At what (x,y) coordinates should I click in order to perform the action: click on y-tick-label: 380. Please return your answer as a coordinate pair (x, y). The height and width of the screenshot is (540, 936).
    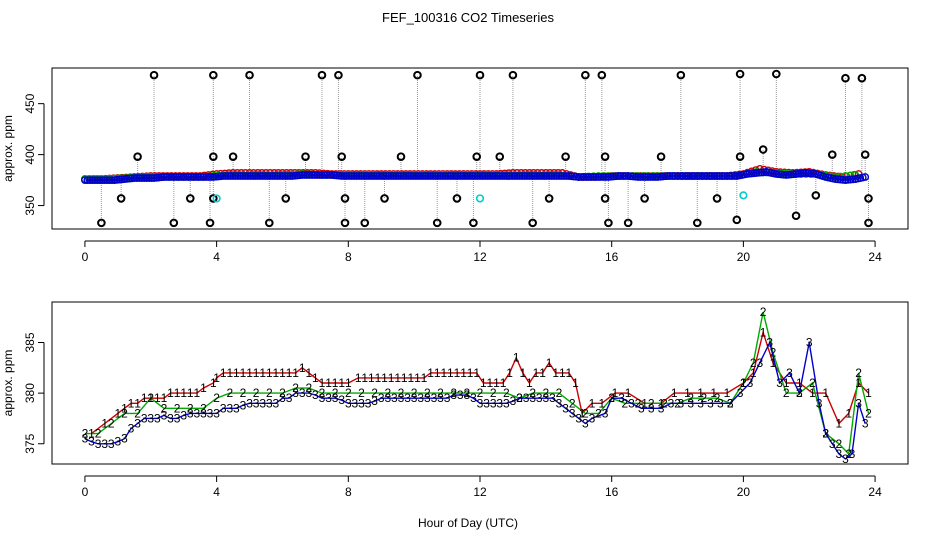
    Looking at the image, I should click on (30, 393).